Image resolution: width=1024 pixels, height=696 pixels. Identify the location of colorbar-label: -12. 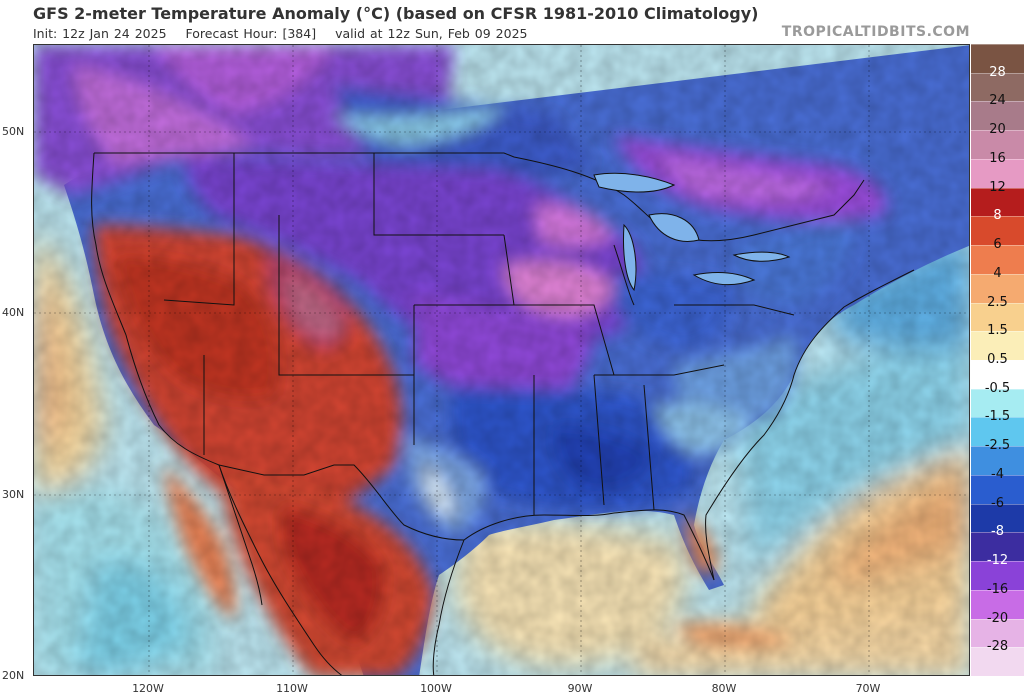
(997, 561).